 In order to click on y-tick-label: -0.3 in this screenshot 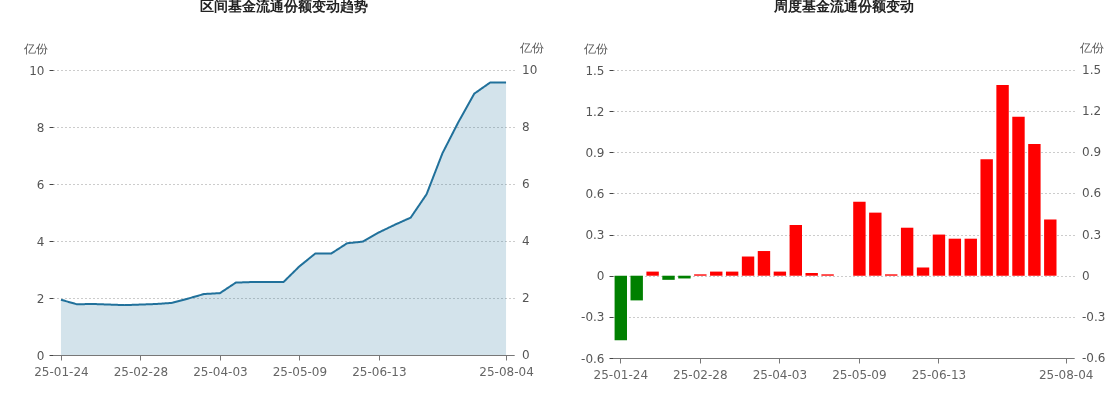, I will do `click(593, 317)`.